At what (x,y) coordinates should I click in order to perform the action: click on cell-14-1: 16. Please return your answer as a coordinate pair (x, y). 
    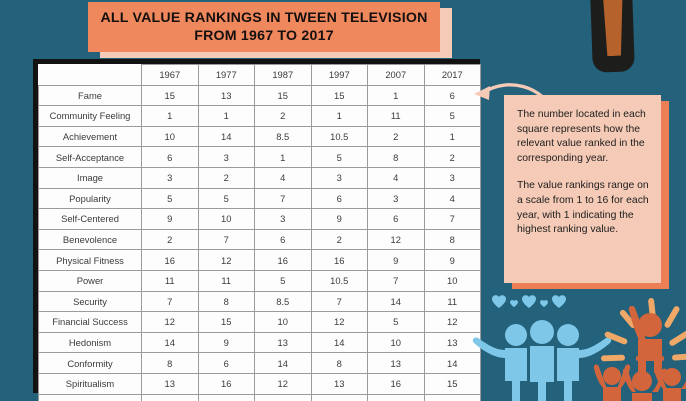
    Looking at the image, I should click on (226, 383).